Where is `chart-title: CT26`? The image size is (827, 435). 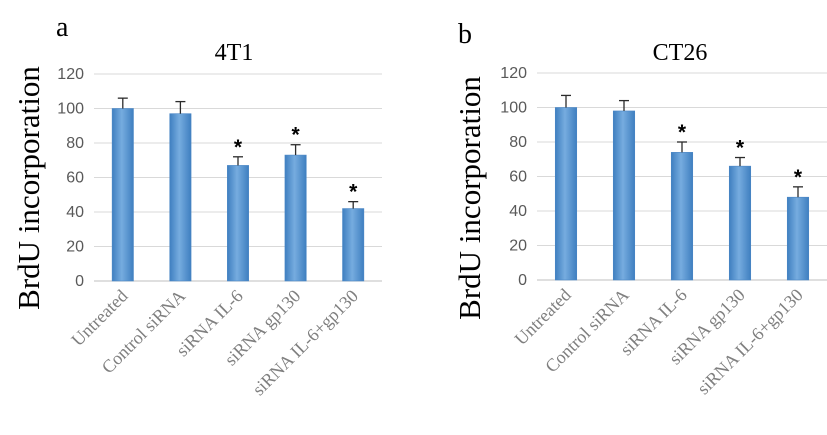
chart-title: CT26 is located at coordinates (680, 53).